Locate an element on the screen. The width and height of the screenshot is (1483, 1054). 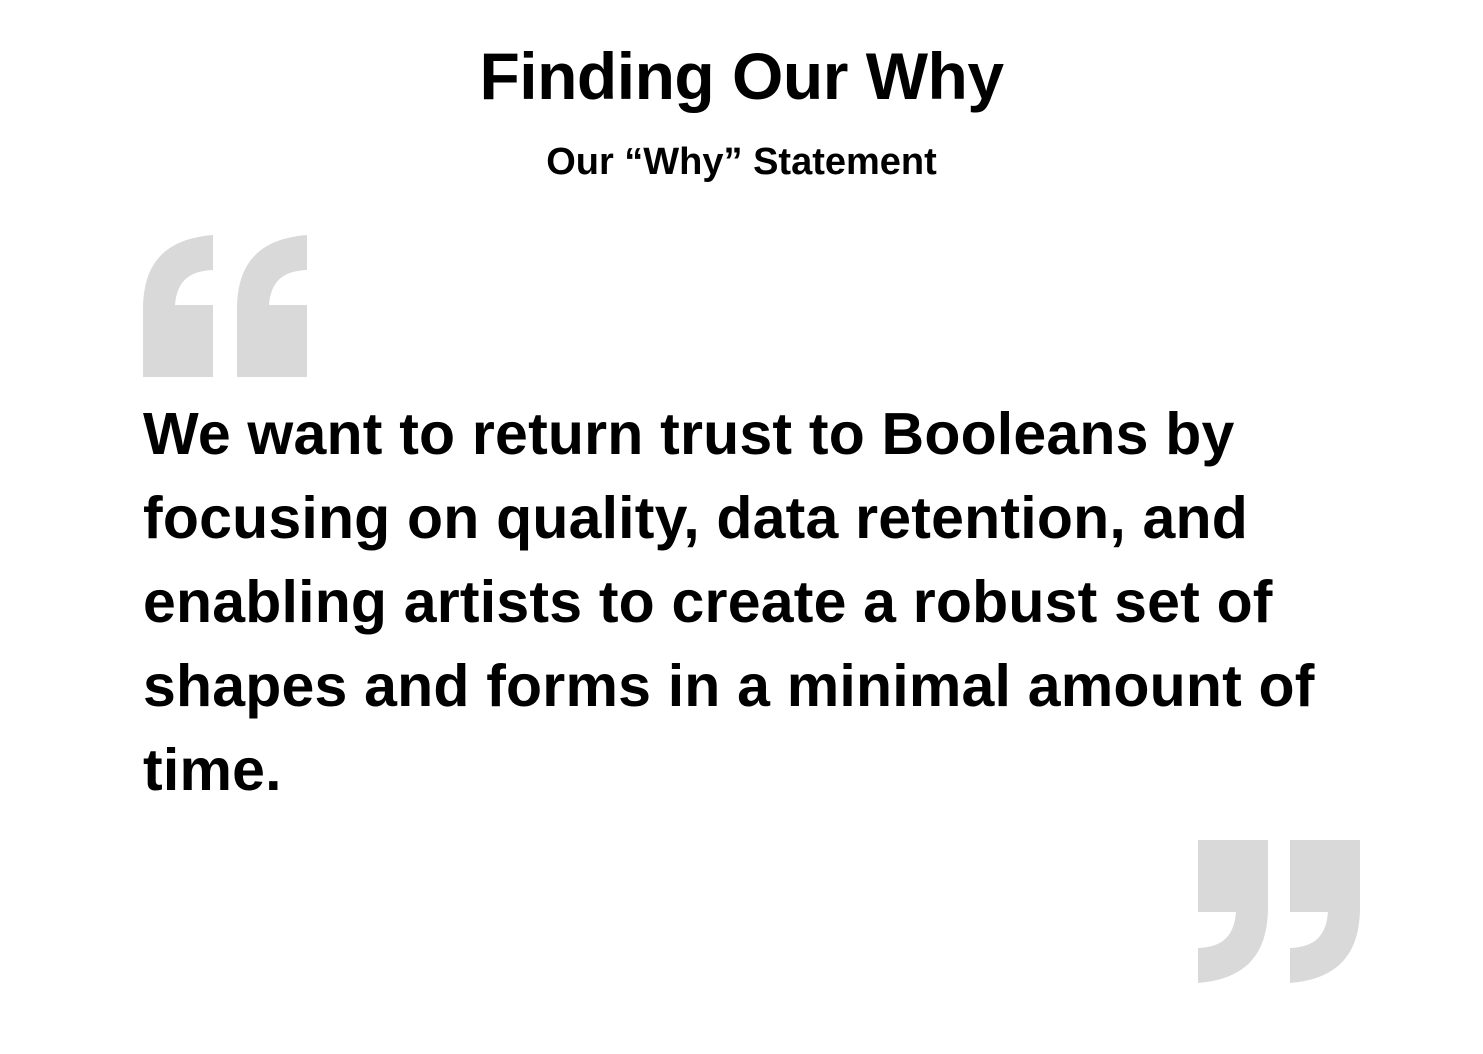
open-quote-icon is located at coordinates (226, 306).